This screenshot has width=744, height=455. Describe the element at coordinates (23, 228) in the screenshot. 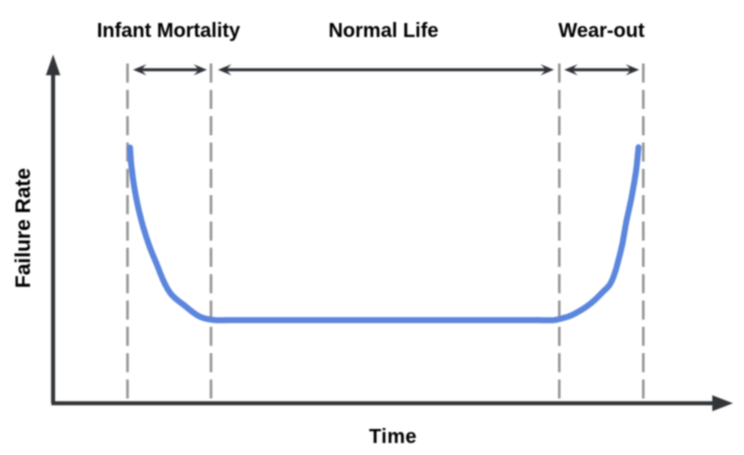

I see `svg-text: Failure Rate` at that location.